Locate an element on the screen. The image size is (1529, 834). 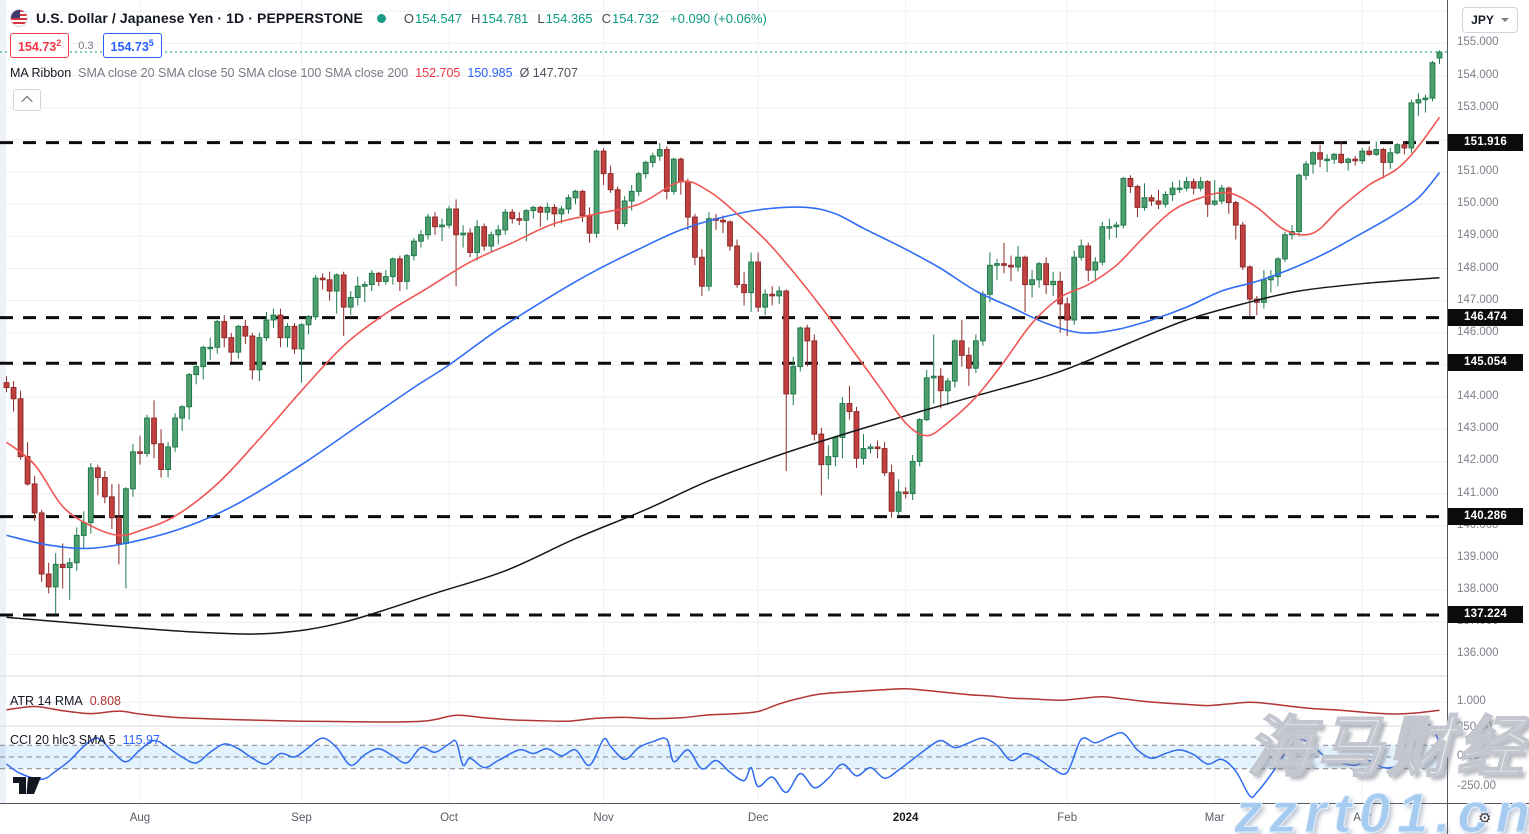
month-label: Nov is located at coordinates (603, 818).